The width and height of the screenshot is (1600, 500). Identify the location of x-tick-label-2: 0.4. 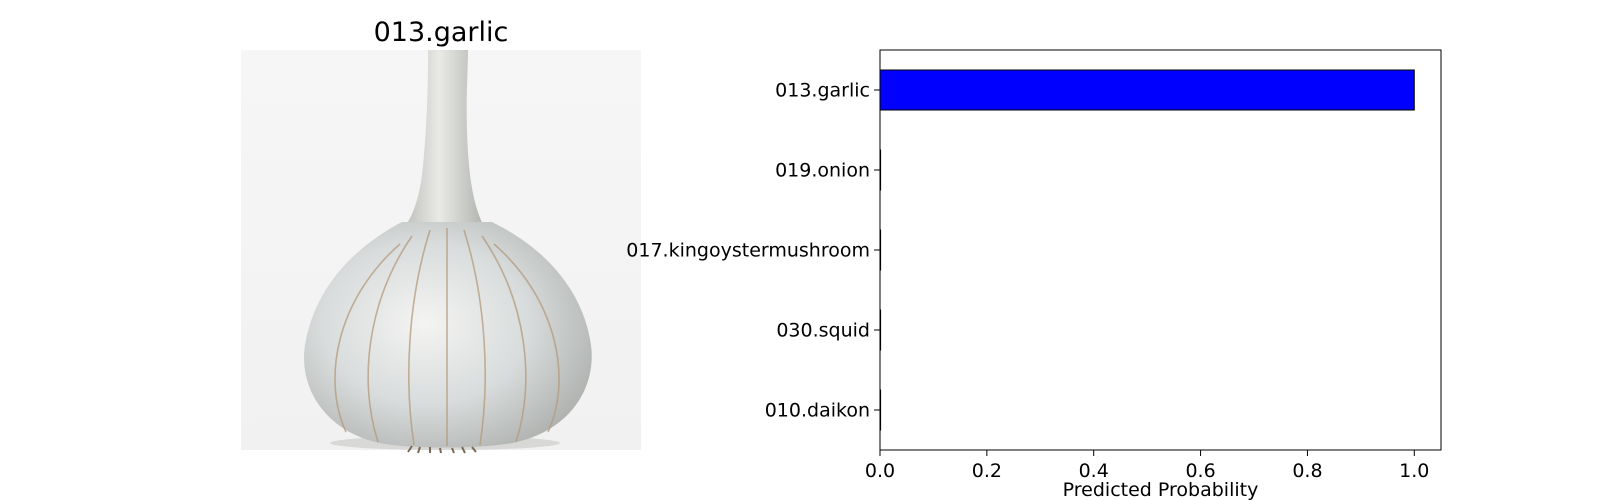
(1094, 471).